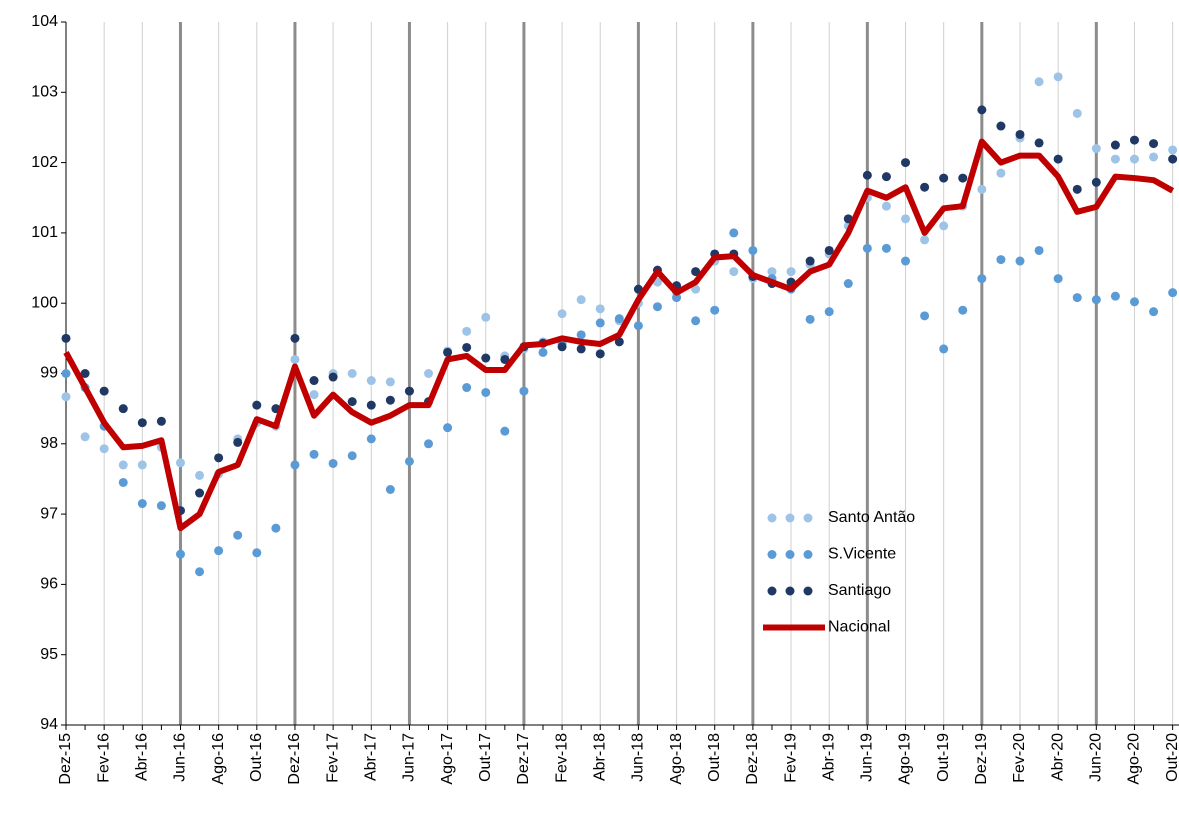 This screenshot has height=814, width=1179. I want to click on x-tick-label: Ago-19, so click(905, 759).